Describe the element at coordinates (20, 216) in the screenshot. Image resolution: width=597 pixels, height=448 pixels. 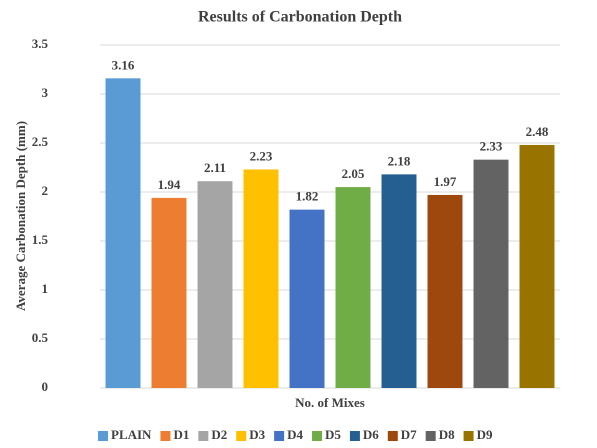
I see `y-axis-label: Average Carbonation Depth (mm)` at that location.